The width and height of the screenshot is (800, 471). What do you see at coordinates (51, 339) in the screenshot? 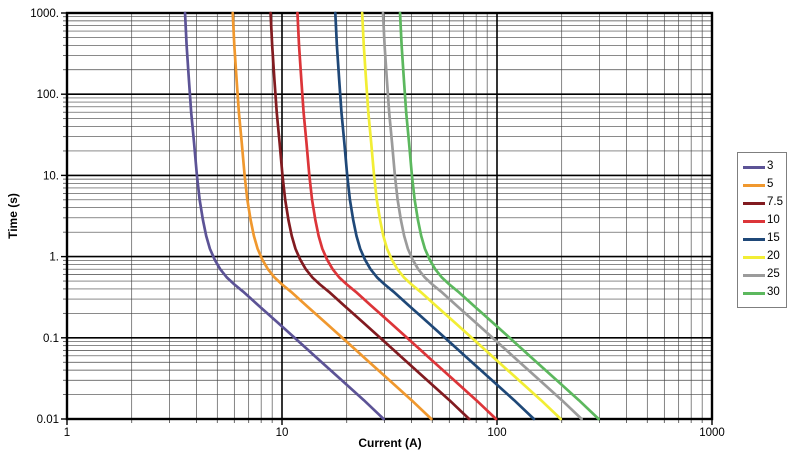
I see `y-tick-label: 0.1` at bounding box center [51, 339].